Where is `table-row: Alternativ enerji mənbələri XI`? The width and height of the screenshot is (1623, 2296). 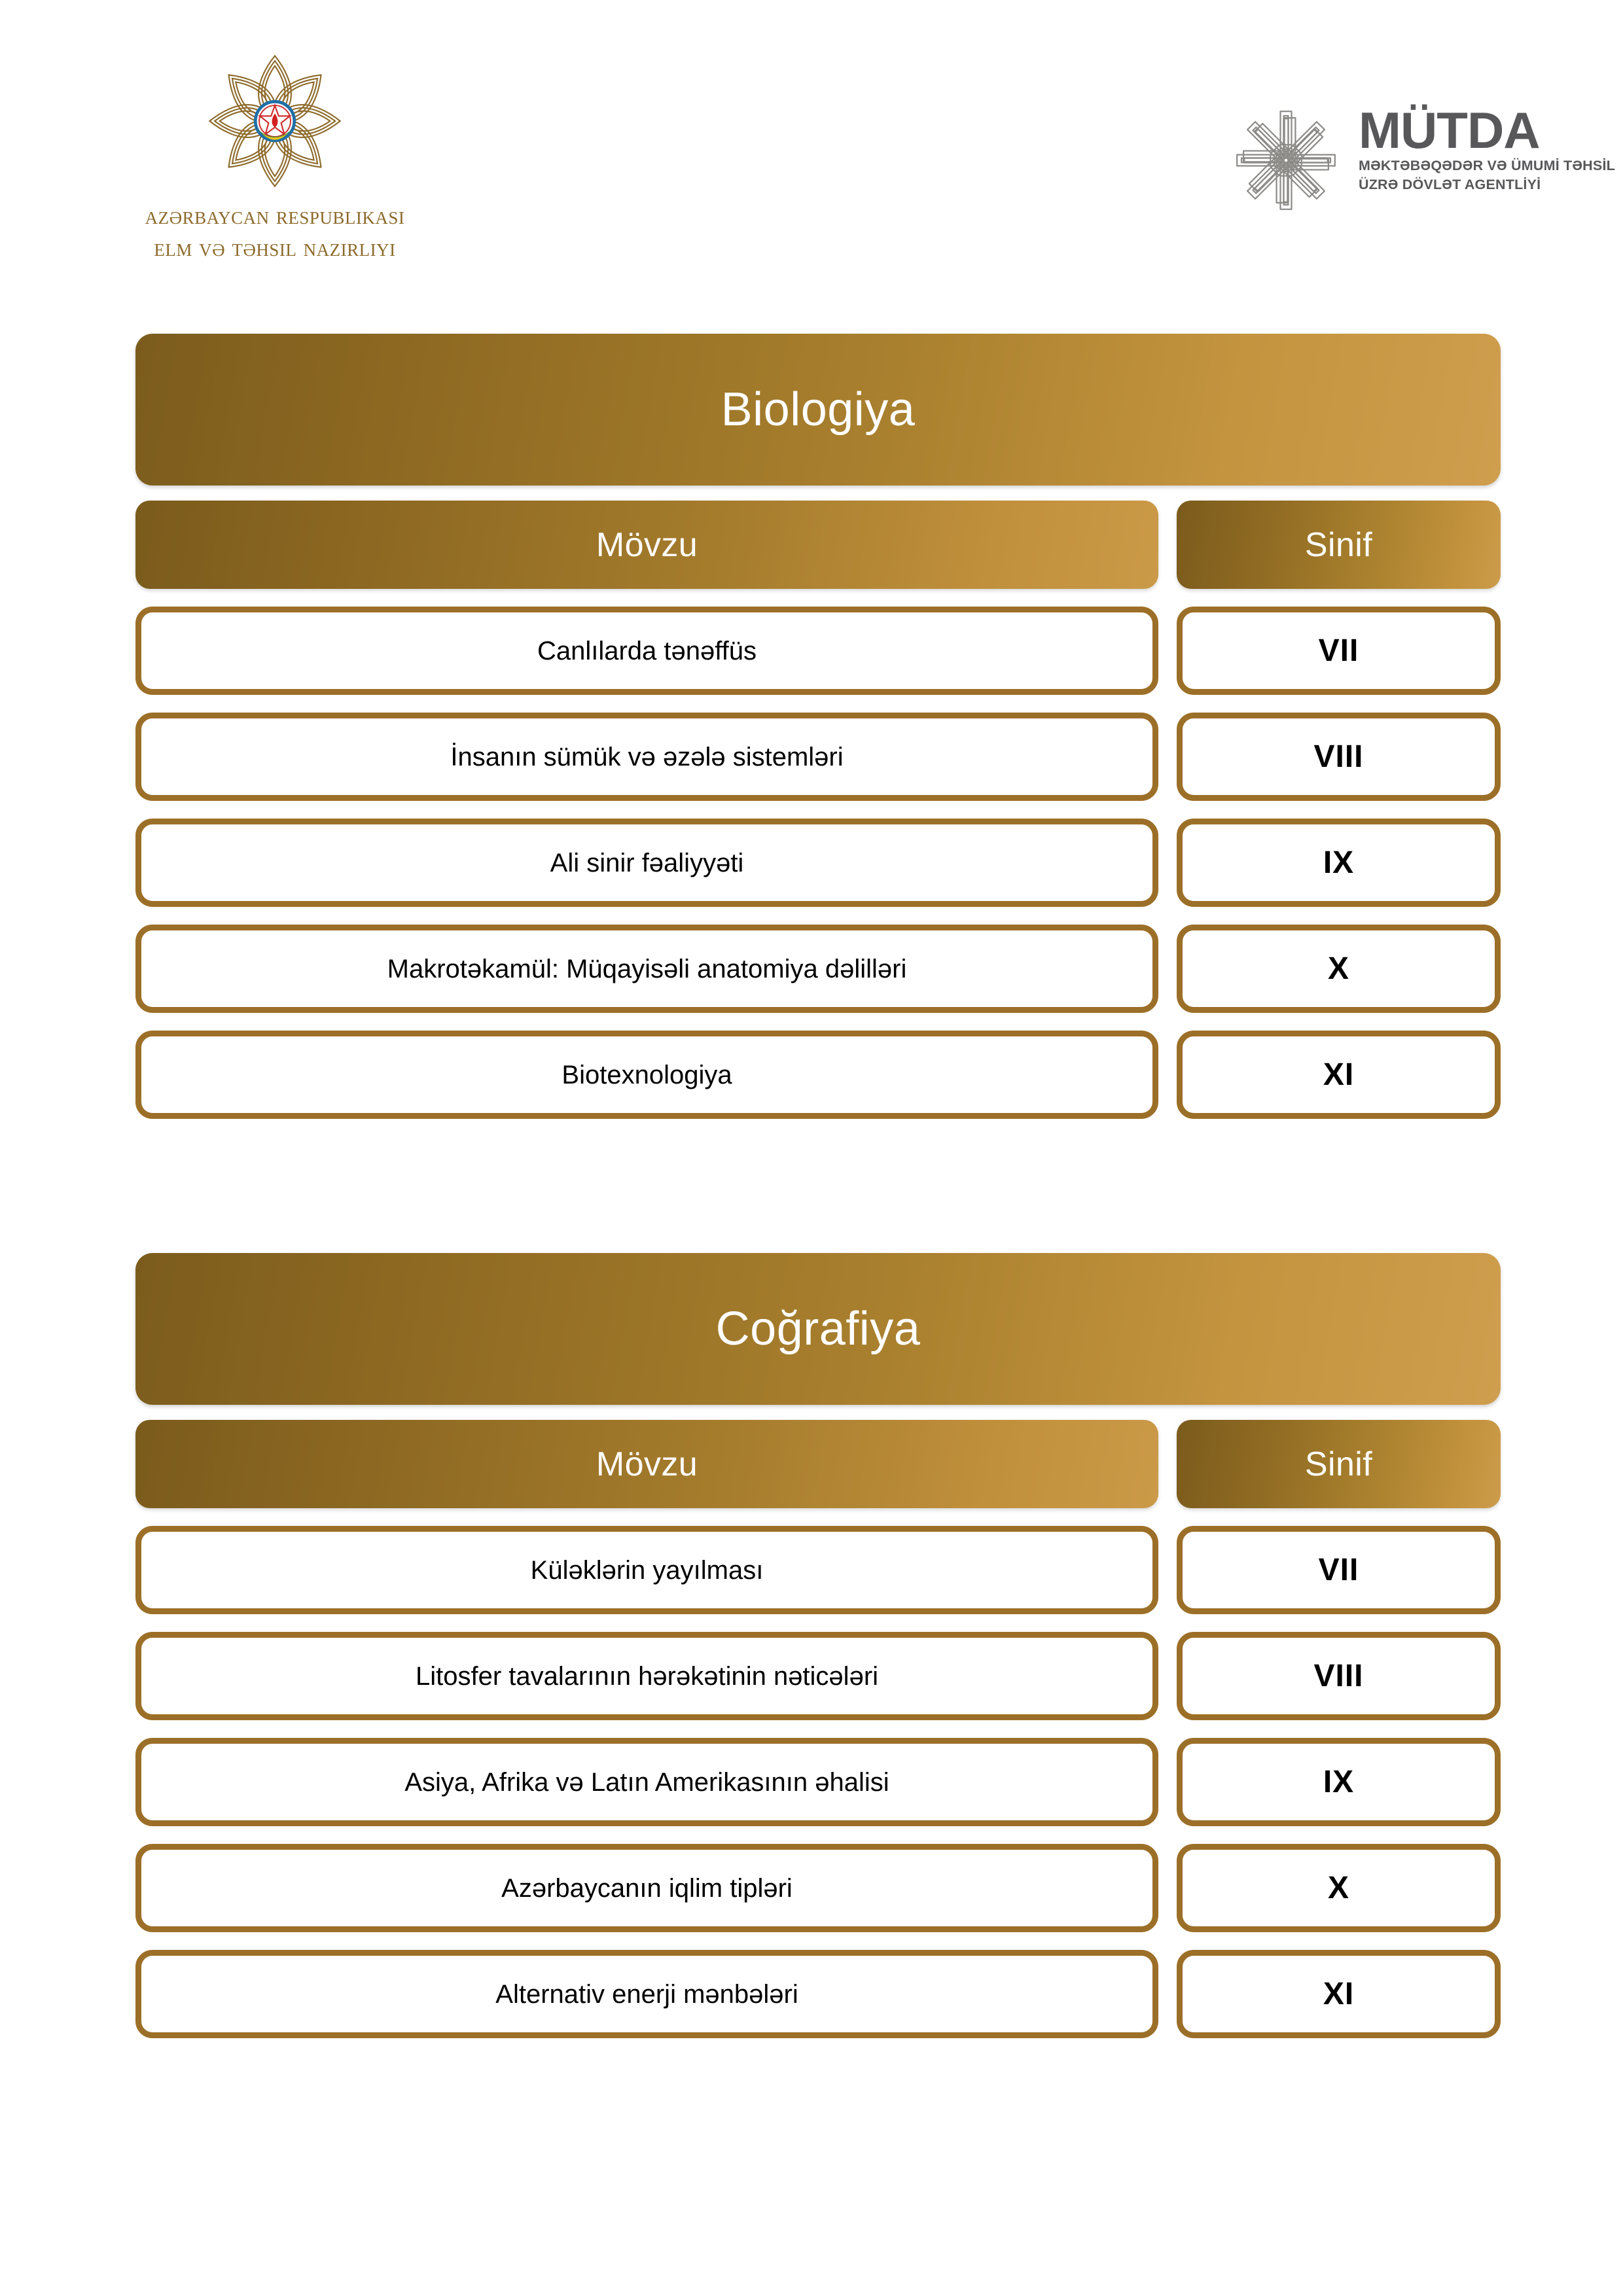 table-row: Alternativ enerji mənbələri XI is located at coordinates (818, 1994).